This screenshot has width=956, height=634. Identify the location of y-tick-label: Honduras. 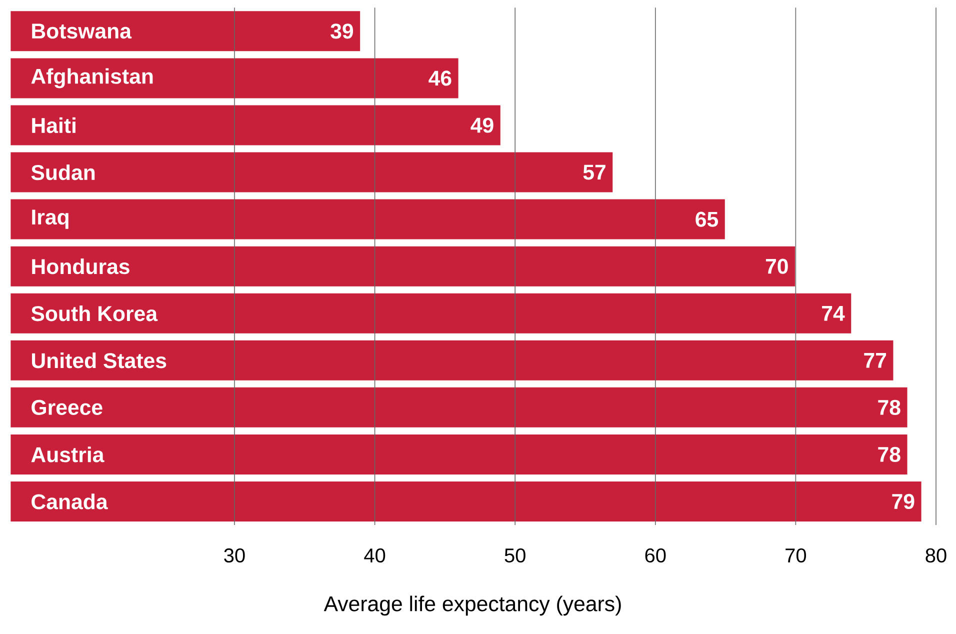
(81, 266).